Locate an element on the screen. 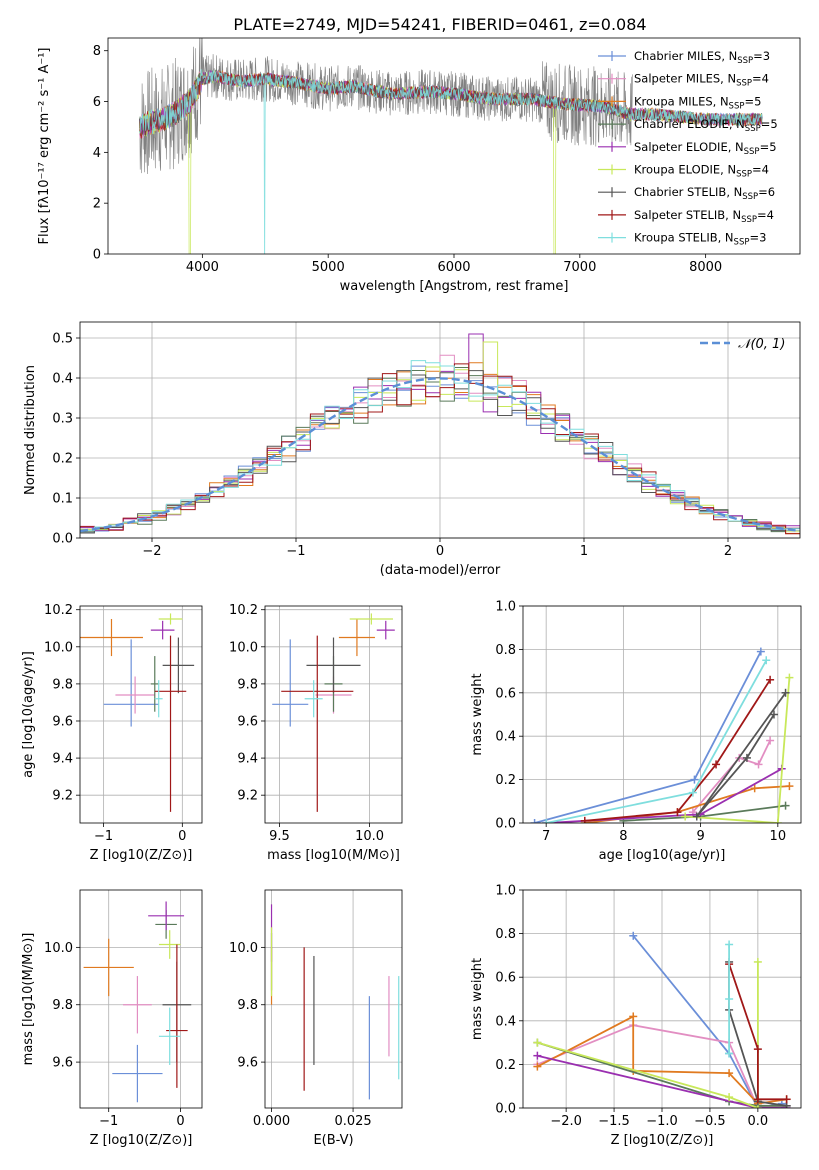 Image resolution: width=819 pixels, height=1170 pixels. legend-label: Kroupa STELIB, NSSP=3 is located at coordinates (700, 239).